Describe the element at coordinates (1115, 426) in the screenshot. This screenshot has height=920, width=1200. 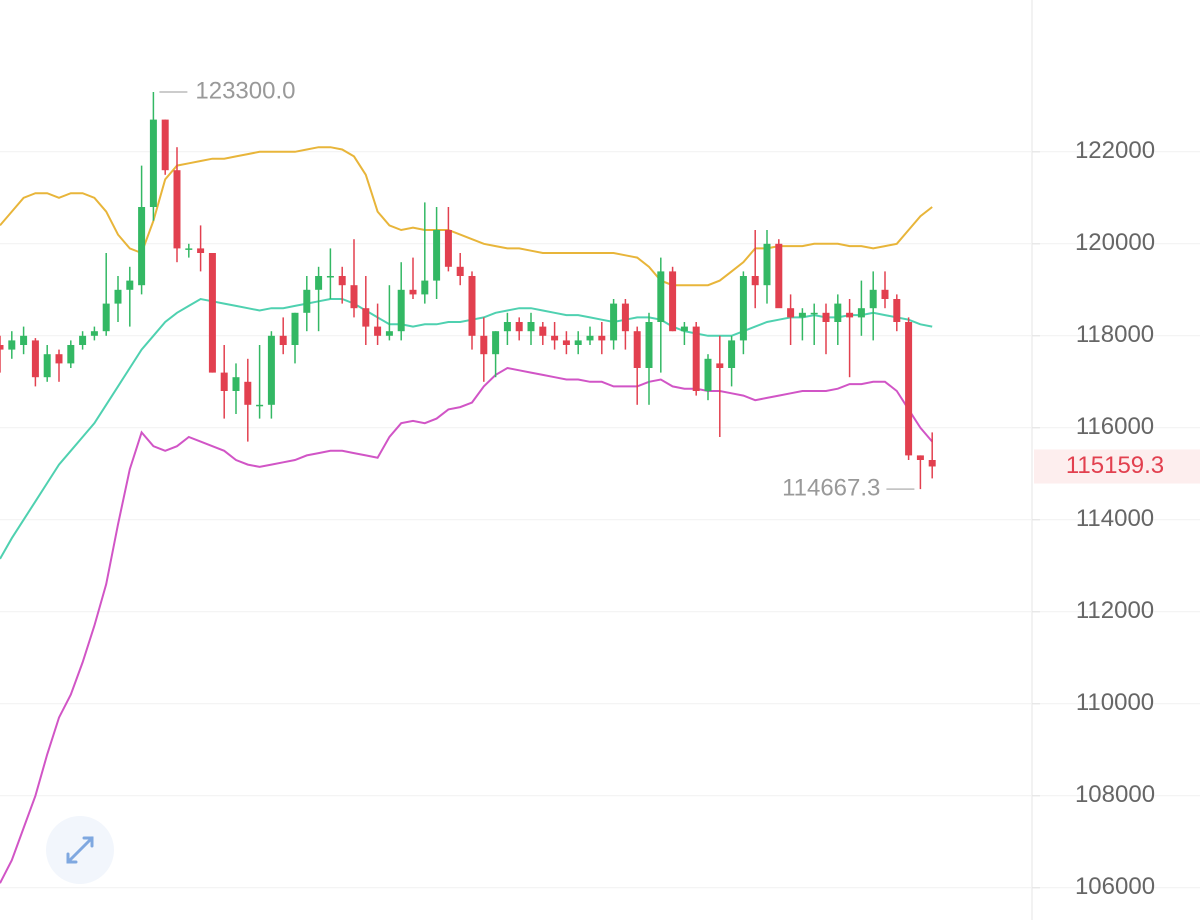
I see `y-tick-label: 116000` at that location.